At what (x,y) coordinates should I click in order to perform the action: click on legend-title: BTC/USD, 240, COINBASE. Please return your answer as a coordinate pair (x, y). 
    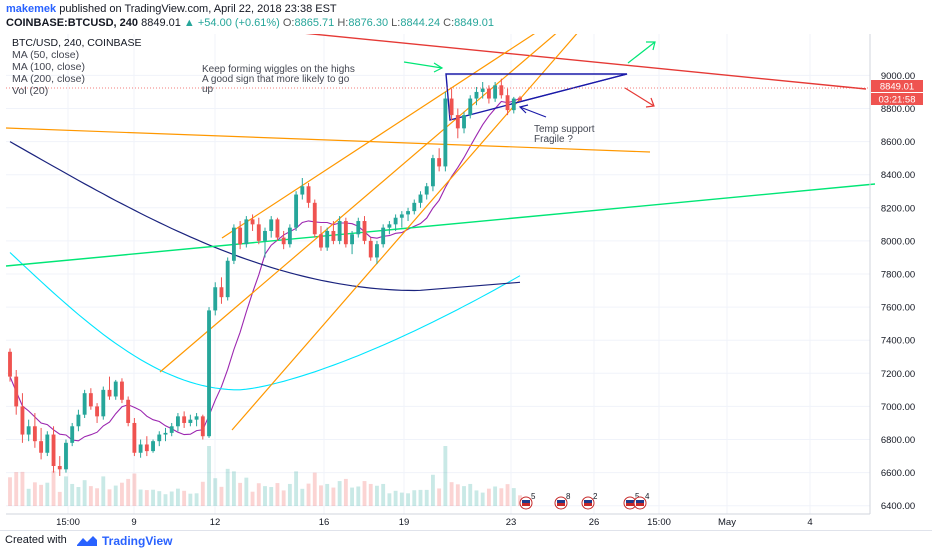
    Looking at the image, I should click on (77, 43).